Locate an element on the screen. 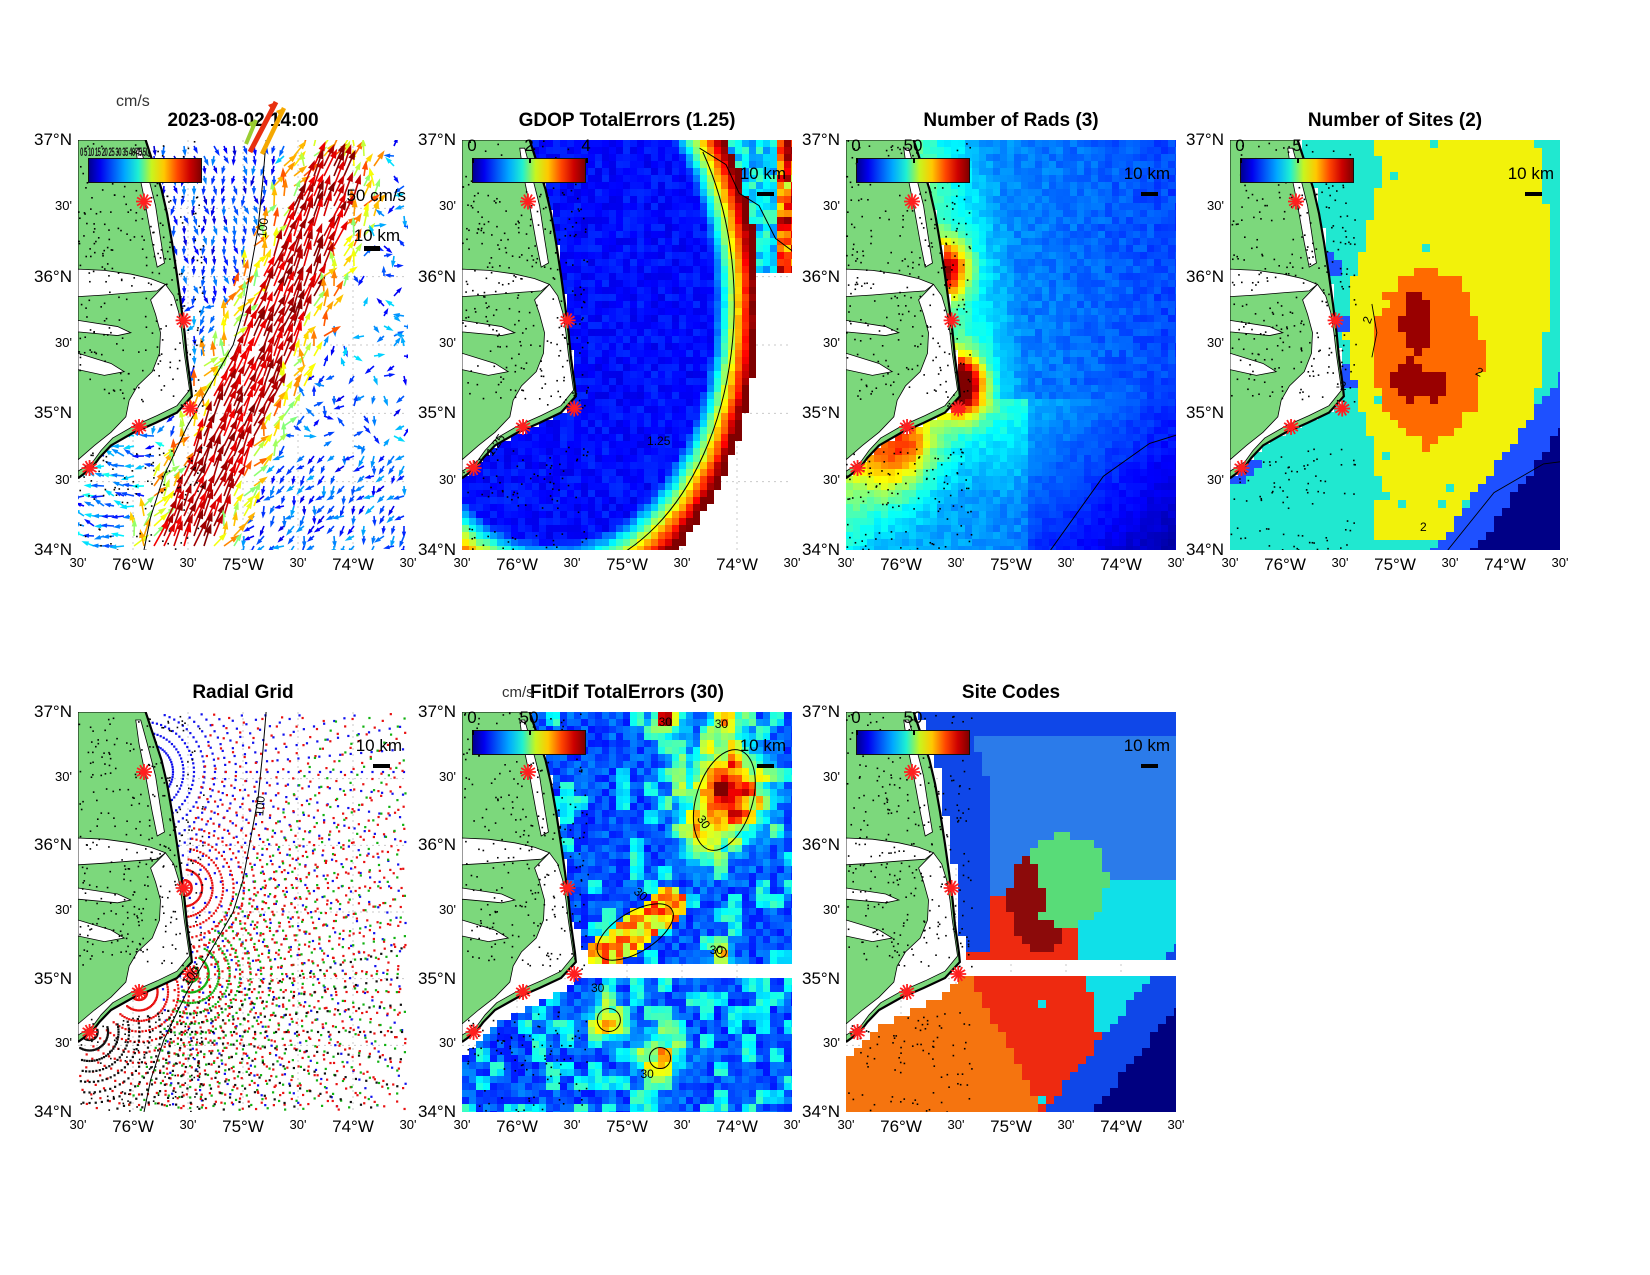 The height and width of the screenshot is (1275, 1650). panel-title: FitDif TotalErrors (30) is located at coordinates (627, 692).